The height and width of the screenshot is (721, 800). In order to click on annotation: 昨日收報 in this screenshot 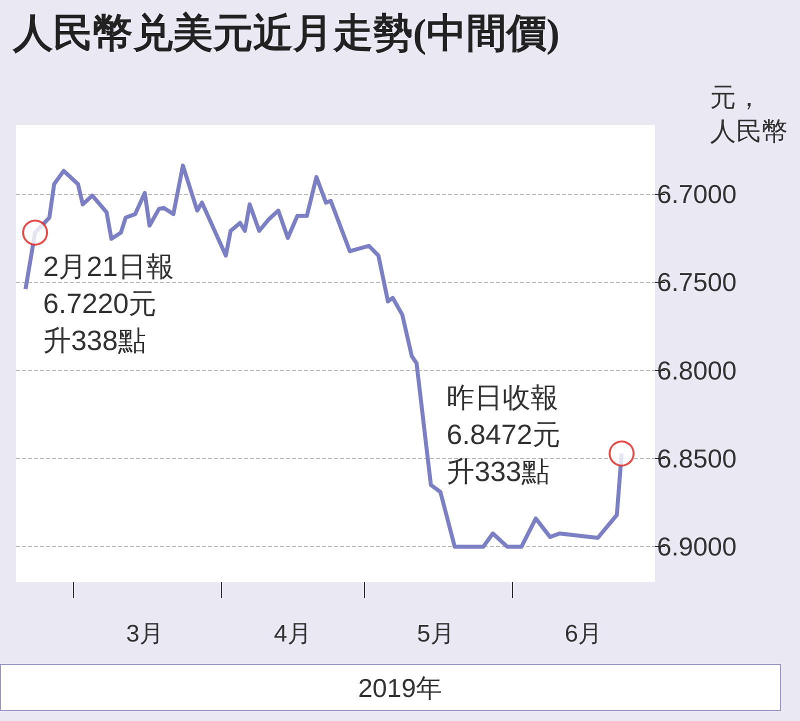, I will do `click(502, 398)`.